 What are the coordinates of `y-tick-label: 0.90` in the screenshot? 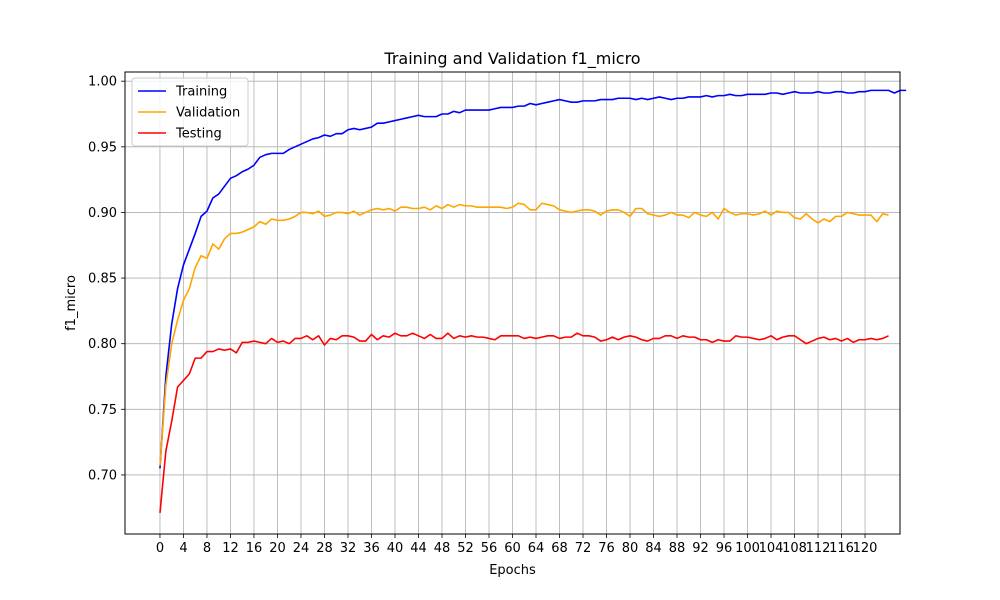 It's located at (102, 213).